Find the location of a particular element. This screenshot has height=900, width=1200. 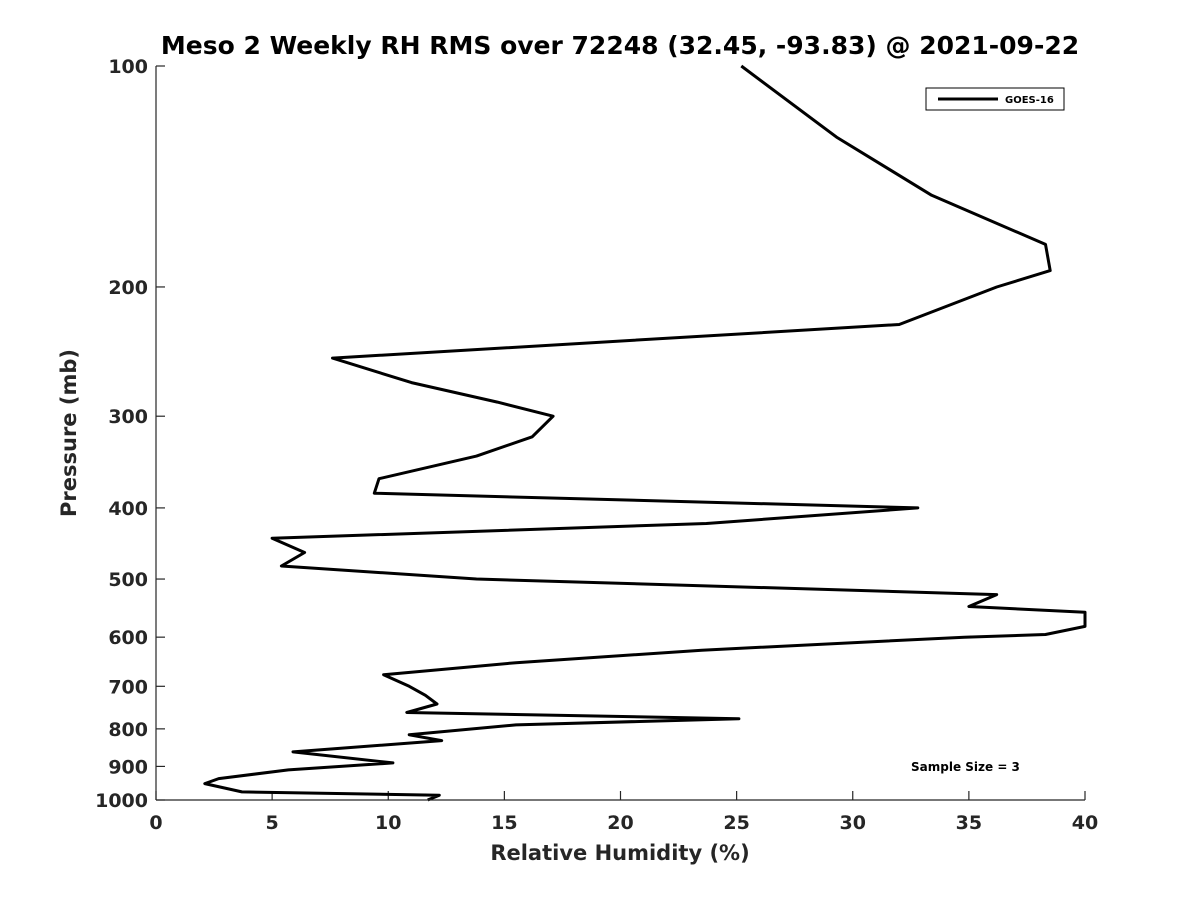

y-tick-label: 400 is located at coordinates (128, 509).